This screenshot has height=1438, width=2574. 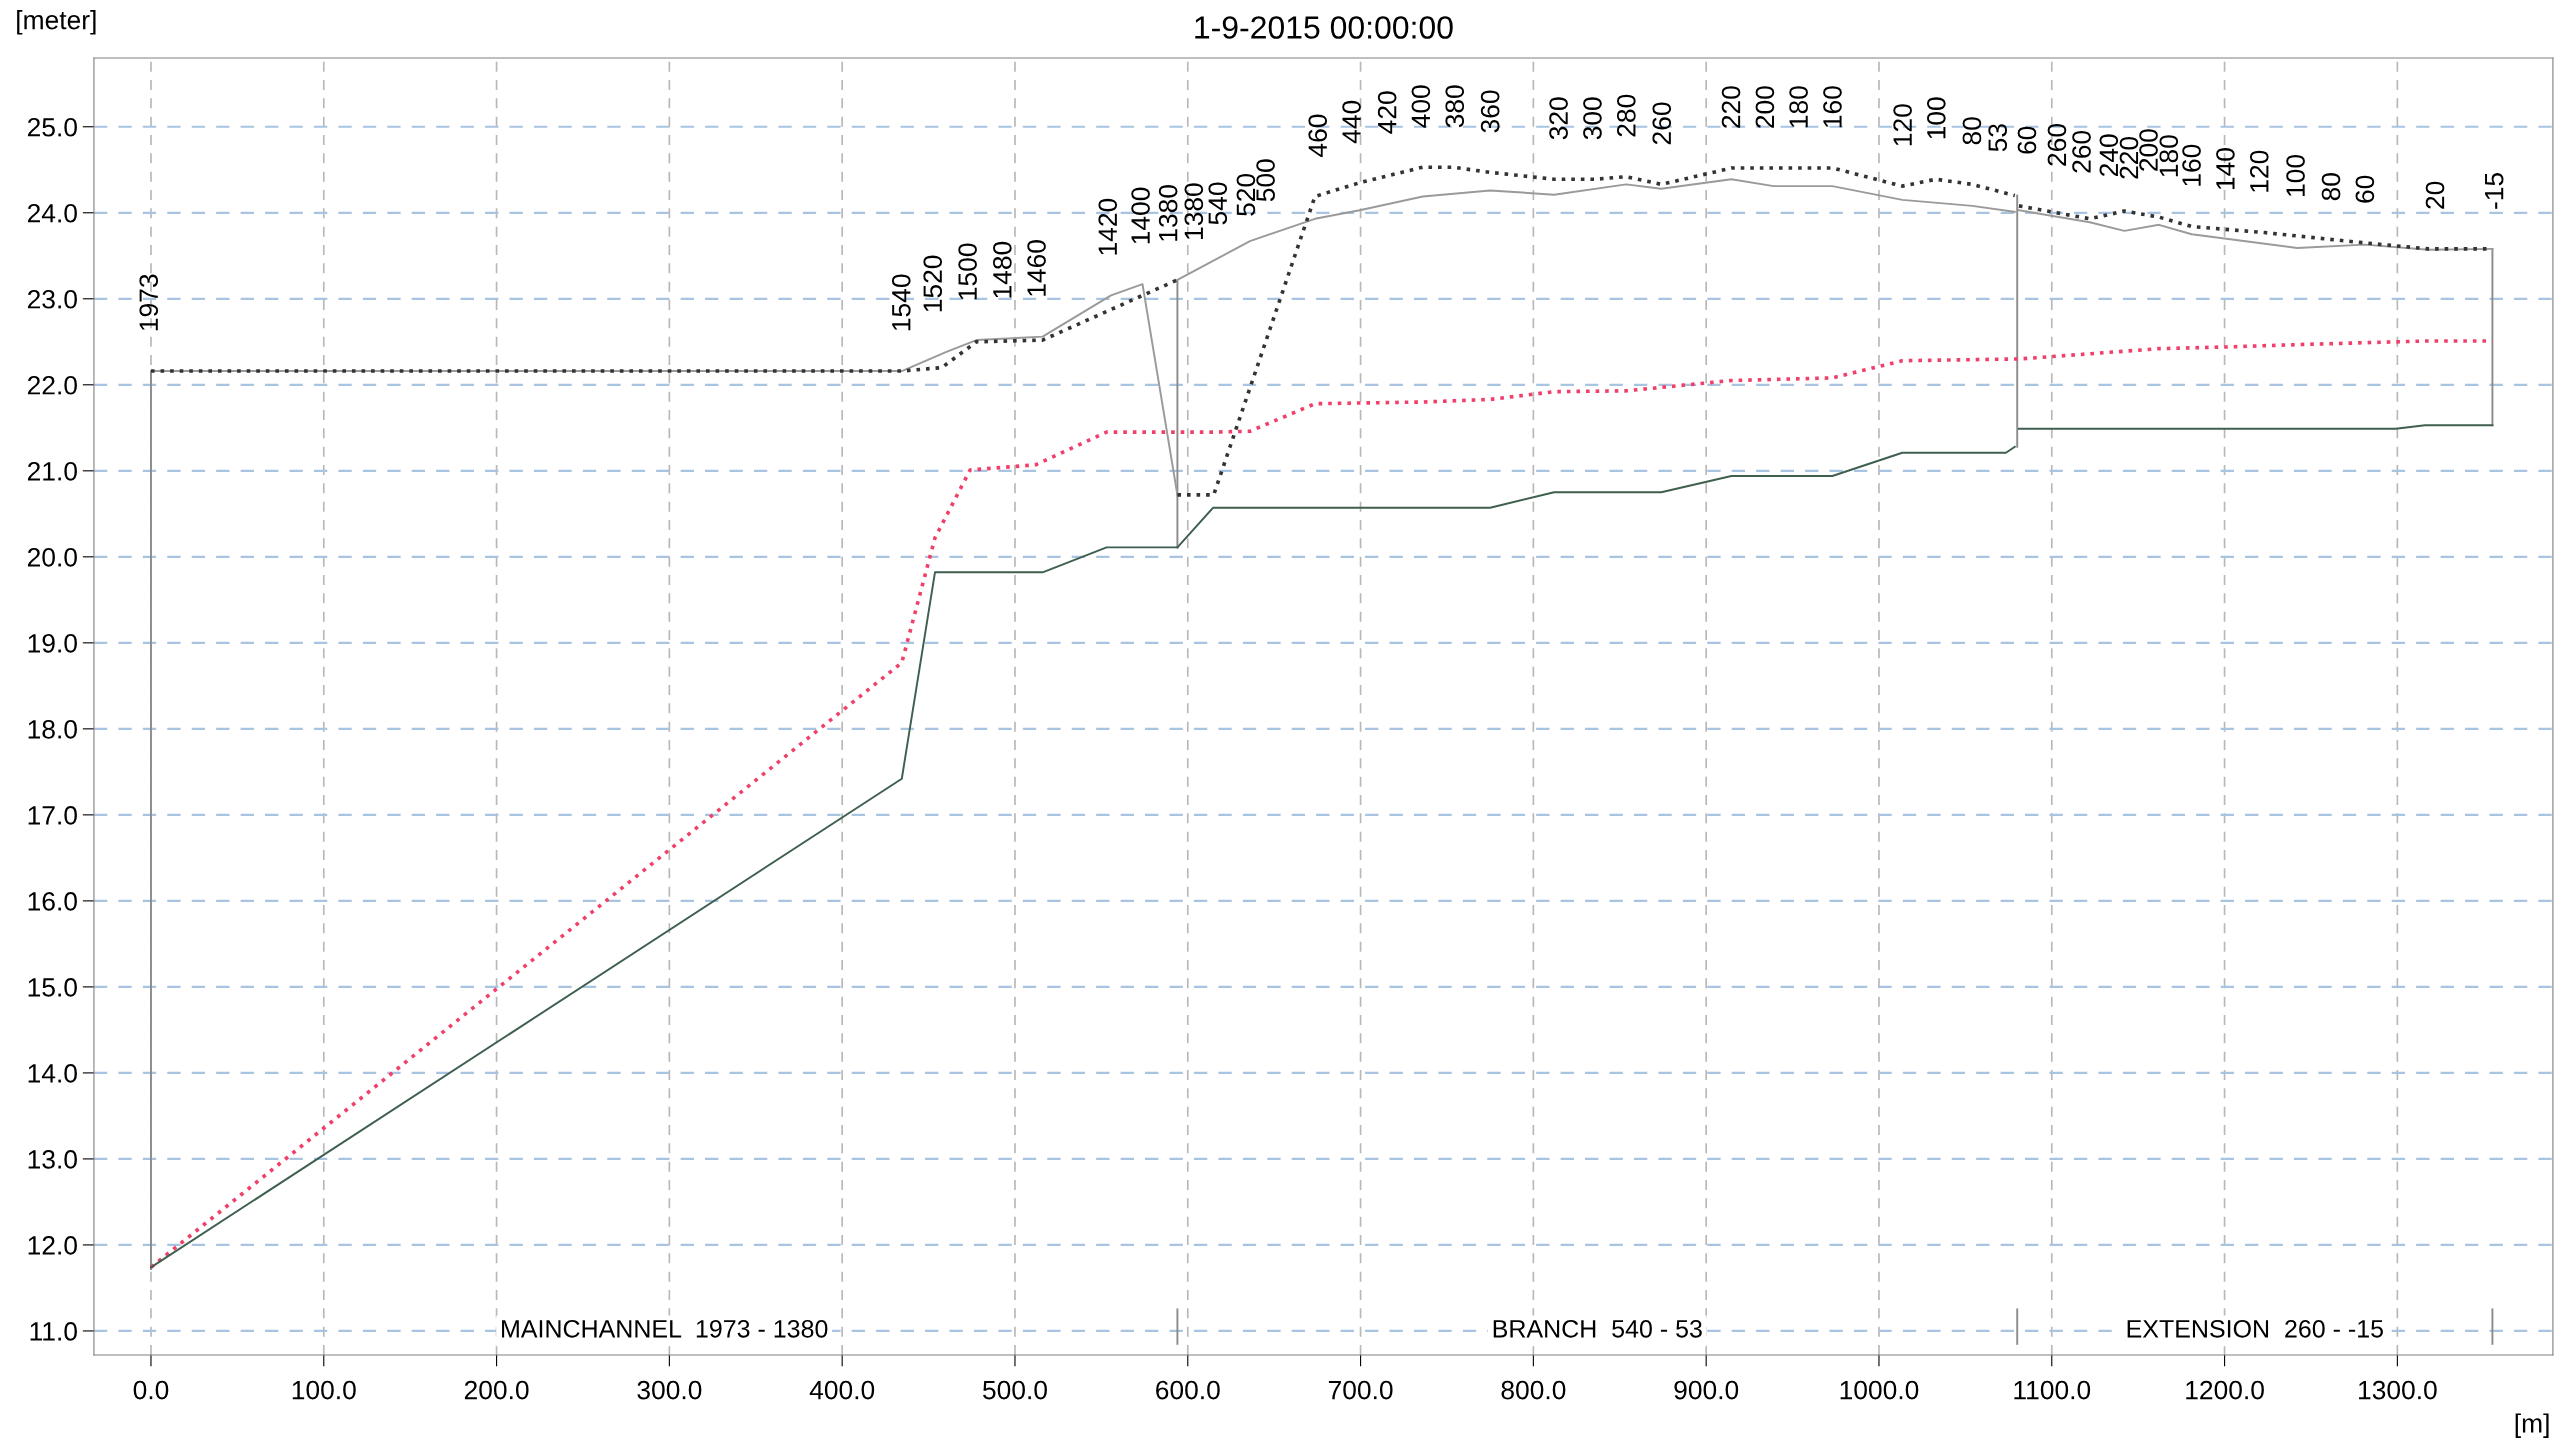 I want to click on y-tick-label: 15.0, so click(x=52, y=987).